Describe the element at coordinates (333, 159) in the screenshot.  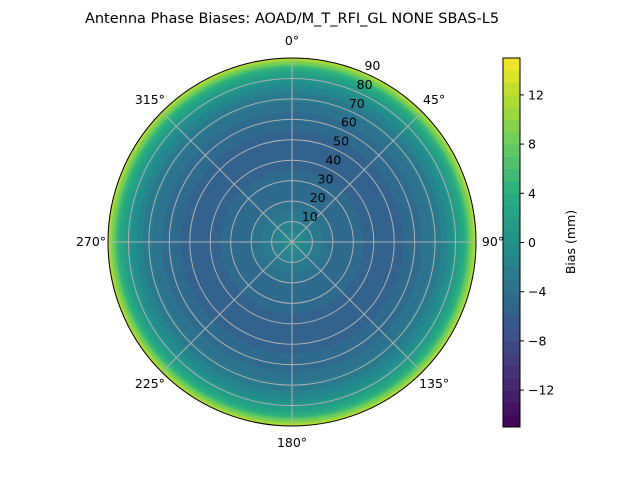
I see `radial-tick-label: 40` at that location.